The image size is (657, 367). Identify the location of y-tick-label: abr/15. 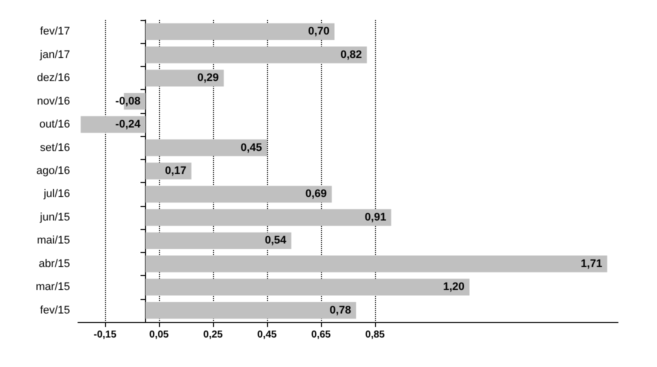
(54, 264).